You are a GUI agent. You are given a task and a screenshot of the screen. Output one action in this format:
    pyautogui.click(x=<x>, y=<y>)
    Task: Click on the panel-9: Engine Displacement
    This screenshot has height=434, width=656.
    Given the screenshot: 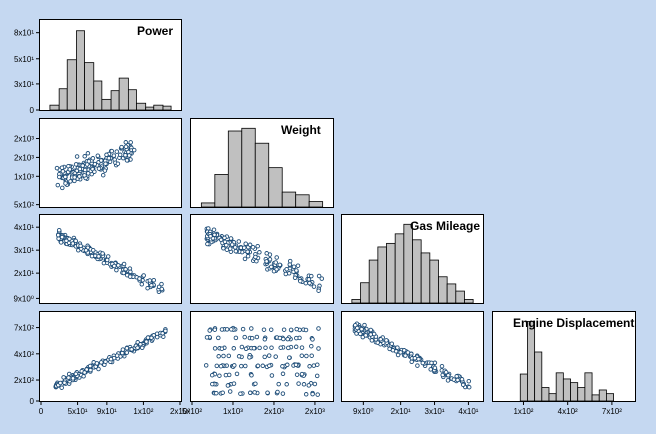 What is the action you would take?
    pyautogui.click(x=564, y=356)
    